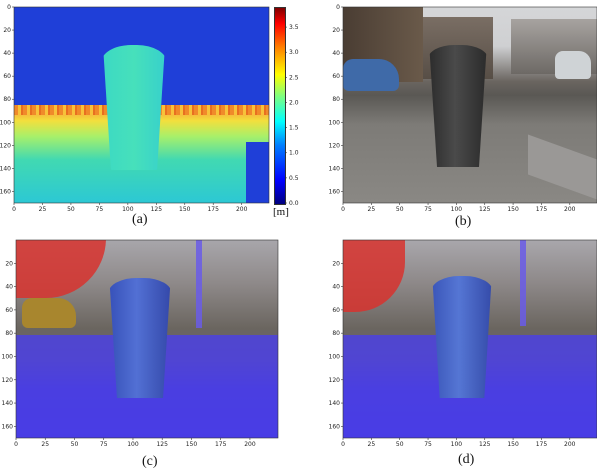  I want to click on colorbar, so click(280, 106).